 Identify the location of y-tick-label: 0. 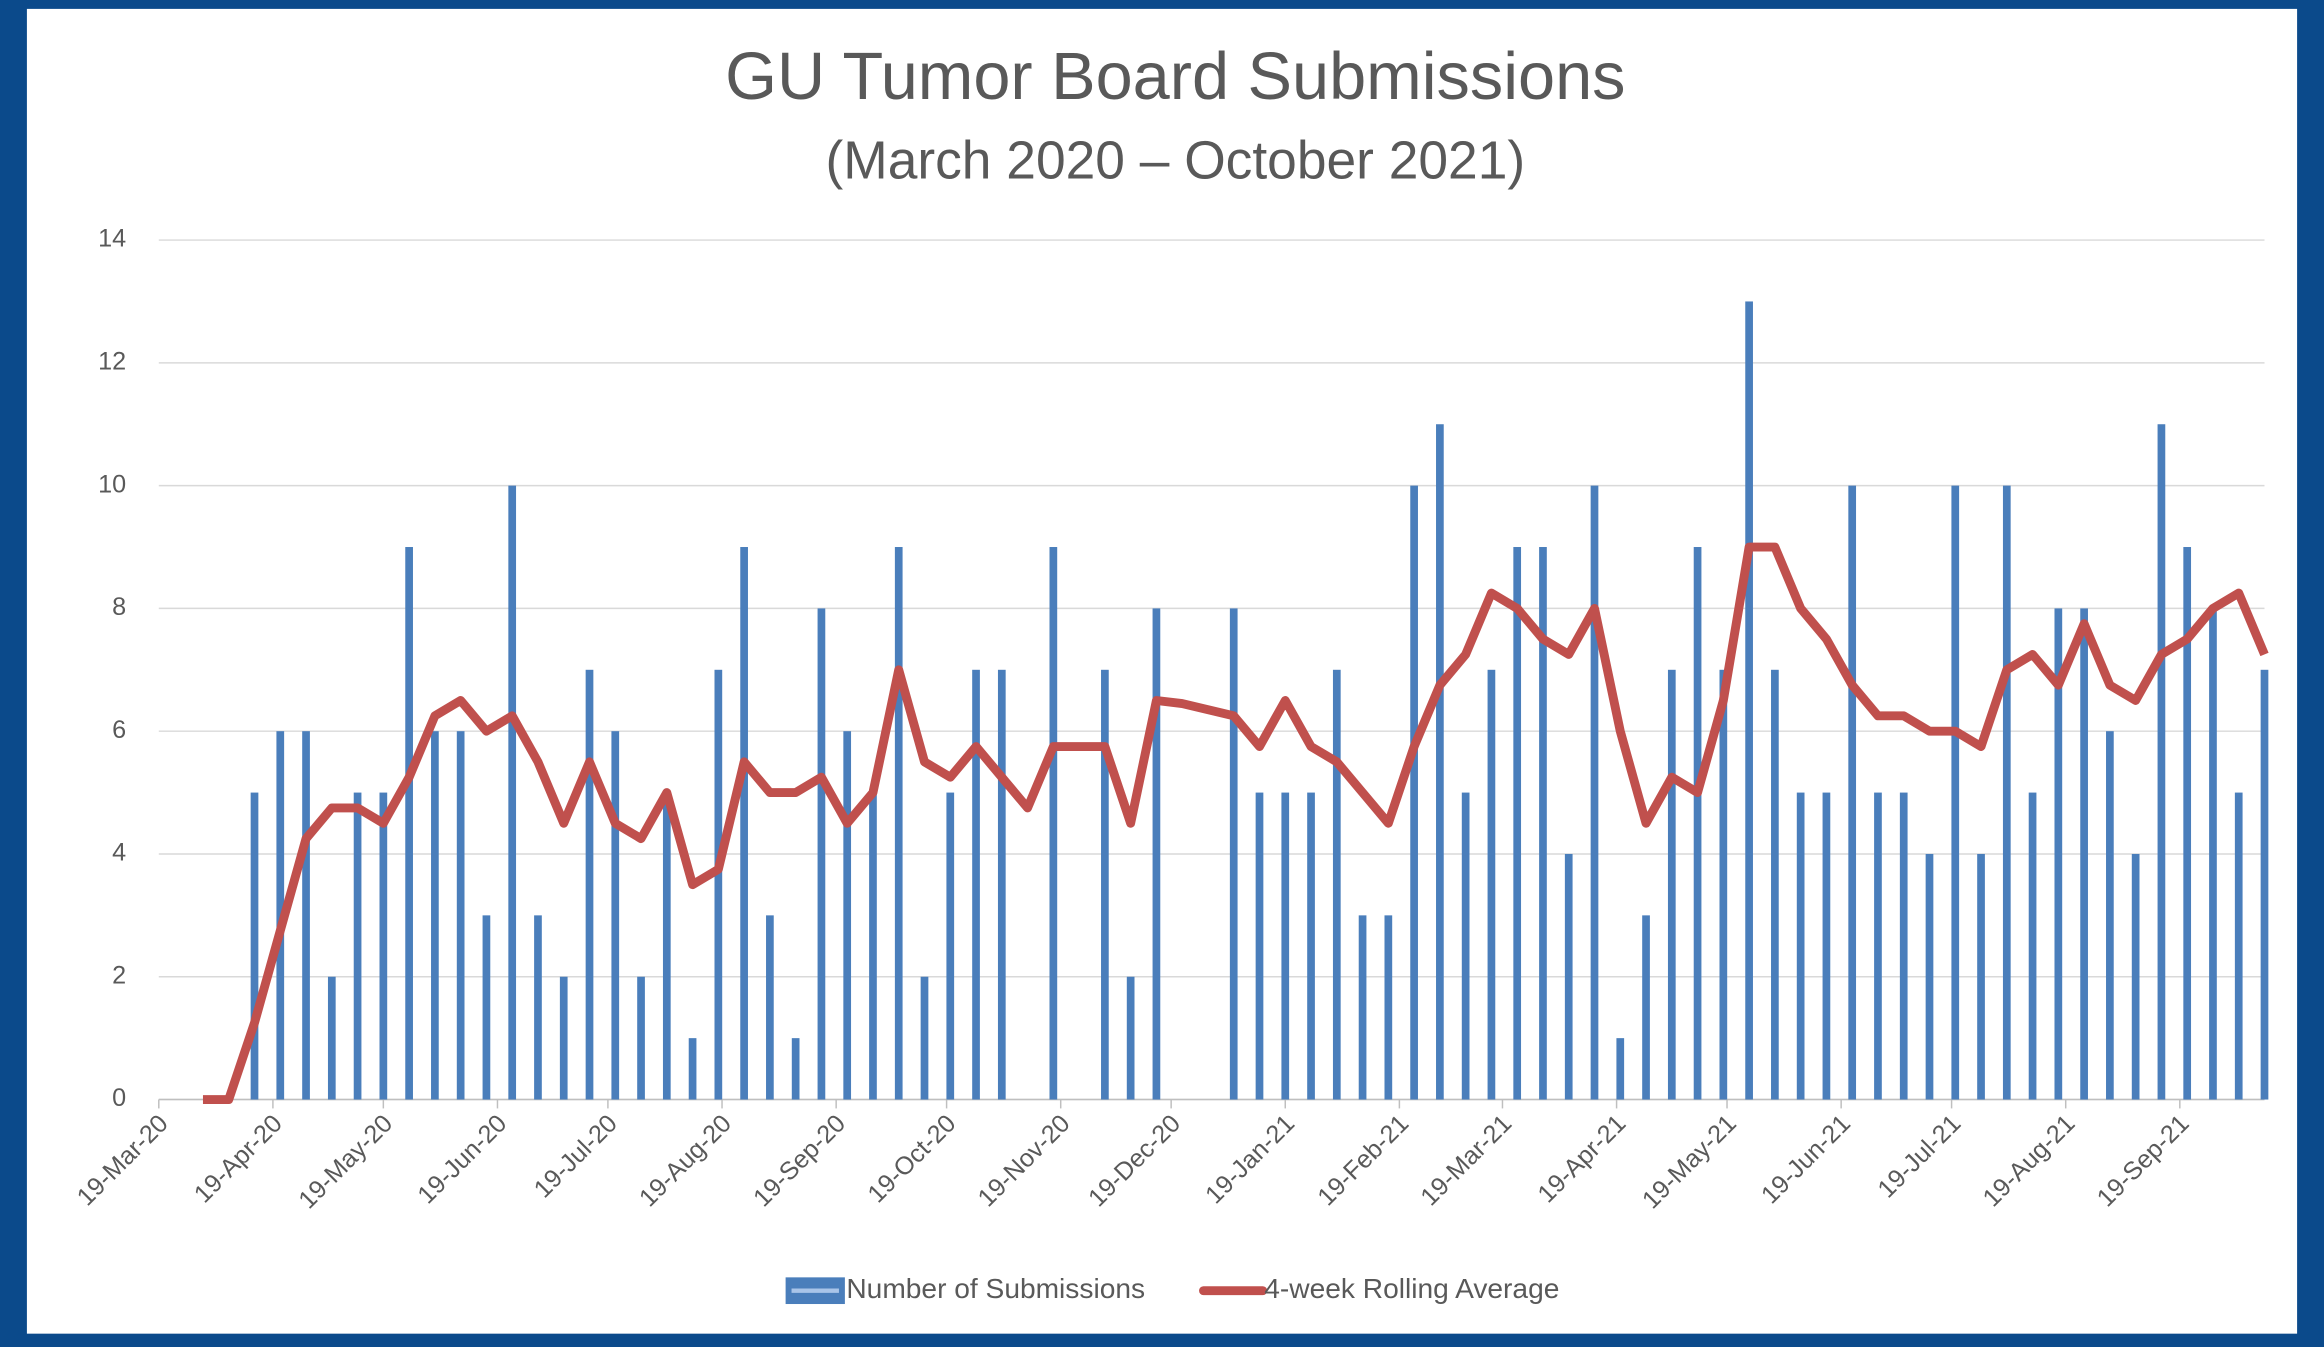
(119, 1098).